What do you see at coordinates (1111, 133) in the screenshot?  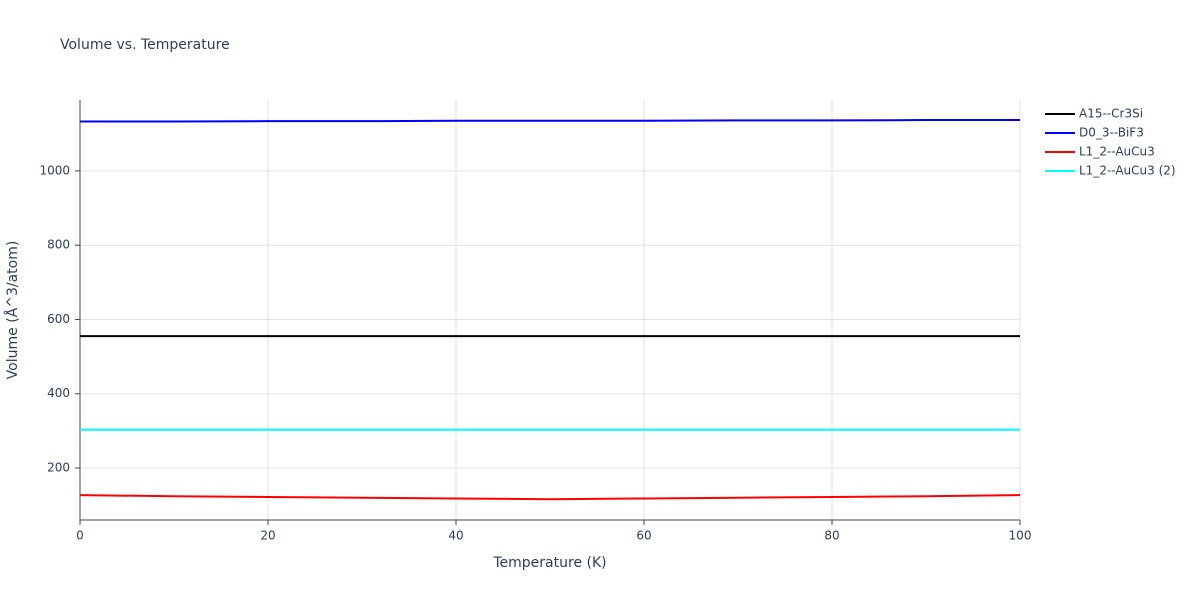 I see `legend-label: D0_3--BiF3` at bounding box center [1111, 133].